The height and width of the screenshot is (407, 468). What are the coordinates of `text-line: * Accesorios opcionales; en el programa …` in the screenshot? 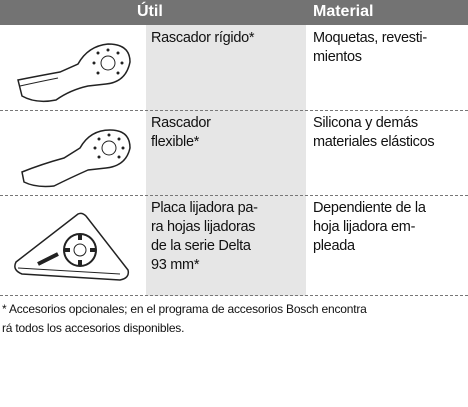 It's located at (184, 309).